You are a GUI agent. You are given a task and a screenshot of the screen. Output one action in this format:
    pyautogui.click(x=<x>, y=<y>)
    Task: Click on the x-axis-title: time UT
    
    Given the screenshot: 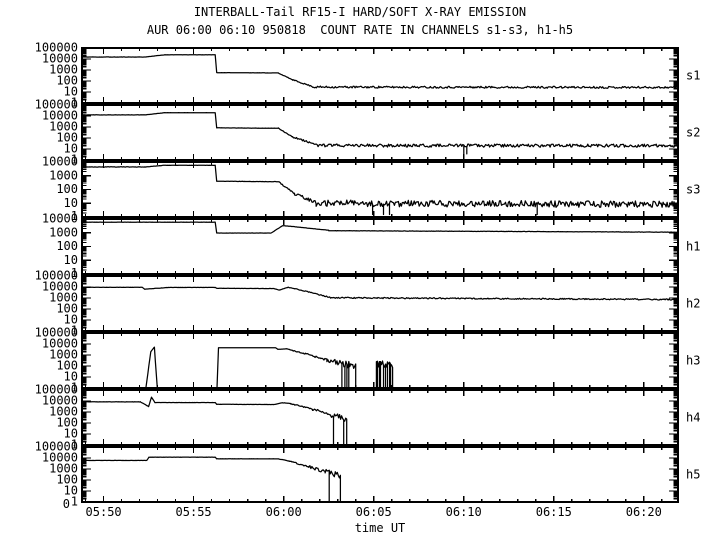 What is the action you would take?
    pyautogui.click(x=380, y=528)
    